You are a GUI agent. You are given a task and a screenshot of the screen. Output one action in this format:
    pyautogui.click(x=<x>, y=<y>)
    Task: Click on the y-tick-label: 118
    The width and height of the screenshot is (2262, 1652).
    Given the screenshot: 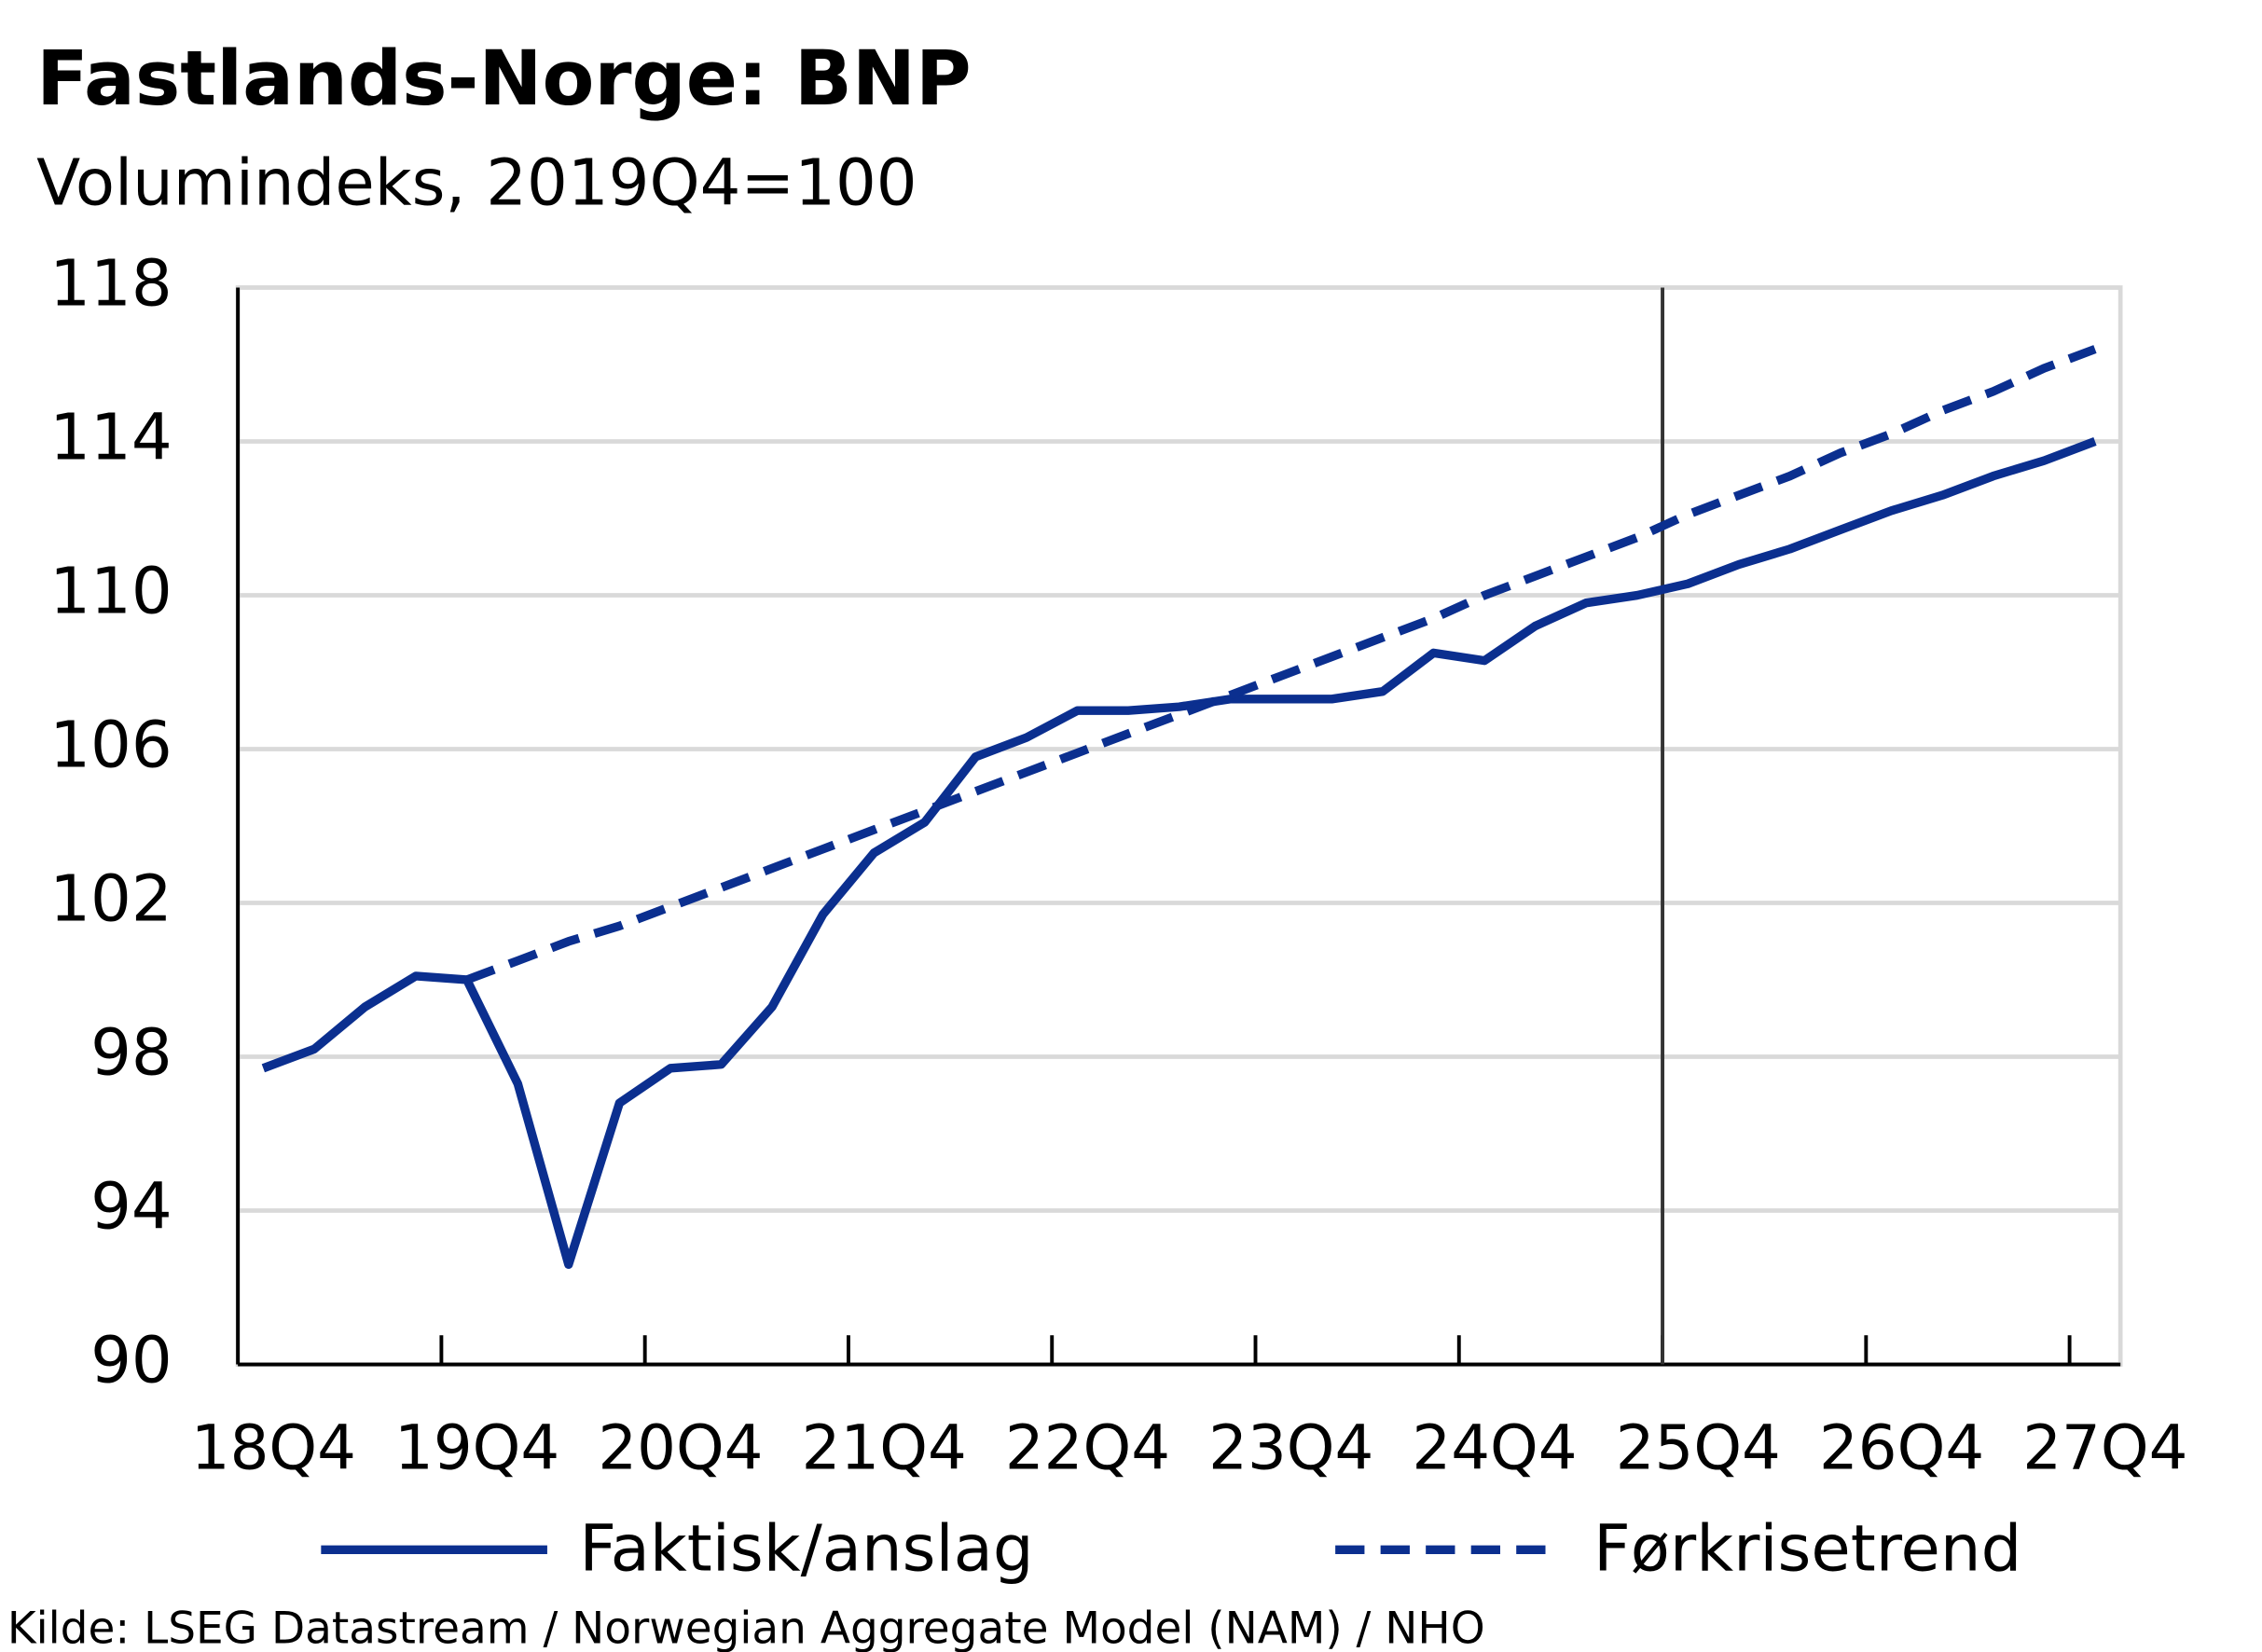 What is the action you would take?
    pyautogui.click(x=110, y=284)
    